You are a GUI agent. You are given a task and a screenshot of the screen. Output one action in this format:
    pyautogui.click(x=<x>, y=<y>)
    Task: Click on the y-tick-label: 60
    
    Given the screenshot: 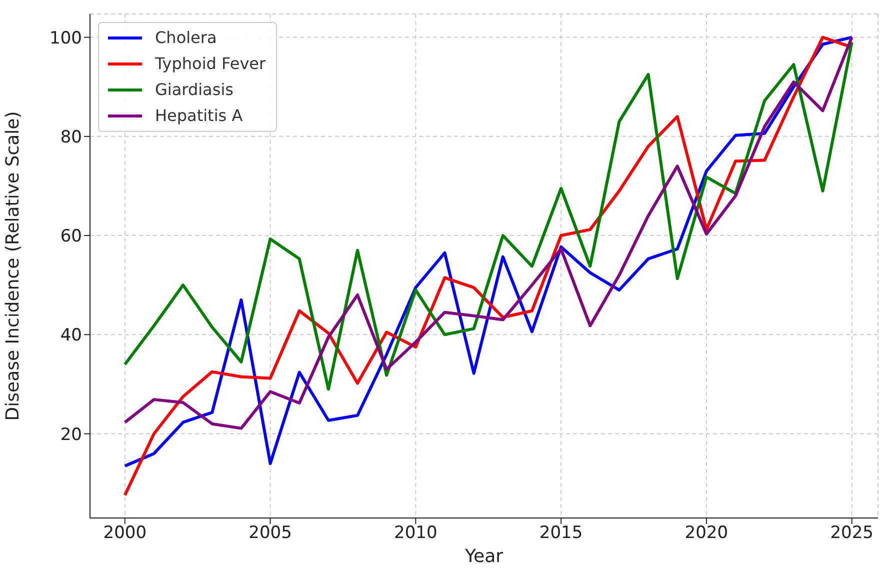 What is the action you would take?
    pyautogui.click(x=71, y=236)
    